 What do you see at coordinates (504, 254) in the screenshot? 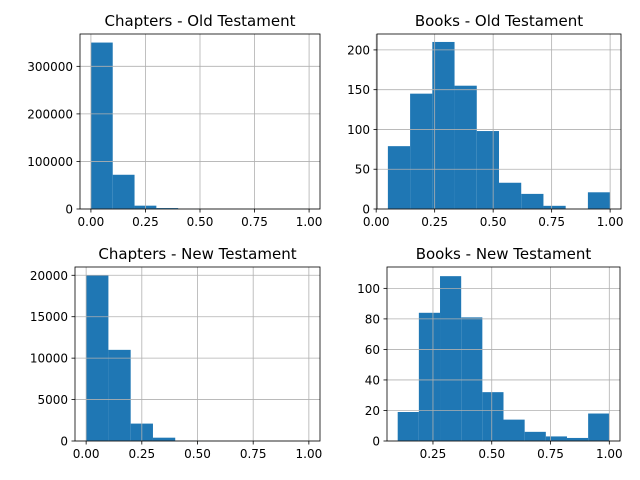
I see `chart-title: Books - New Testament` at bounding box center [504, 254].